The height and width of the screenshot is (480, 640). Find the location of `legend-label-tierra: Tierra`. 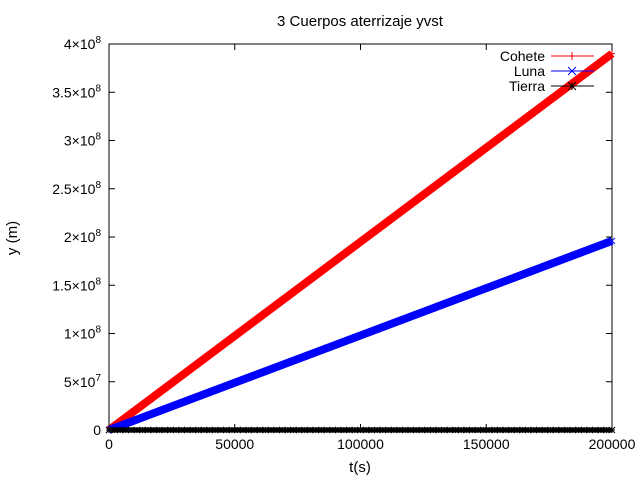

legend-label-tierra: Tierra is located at coordinates (527, 86).